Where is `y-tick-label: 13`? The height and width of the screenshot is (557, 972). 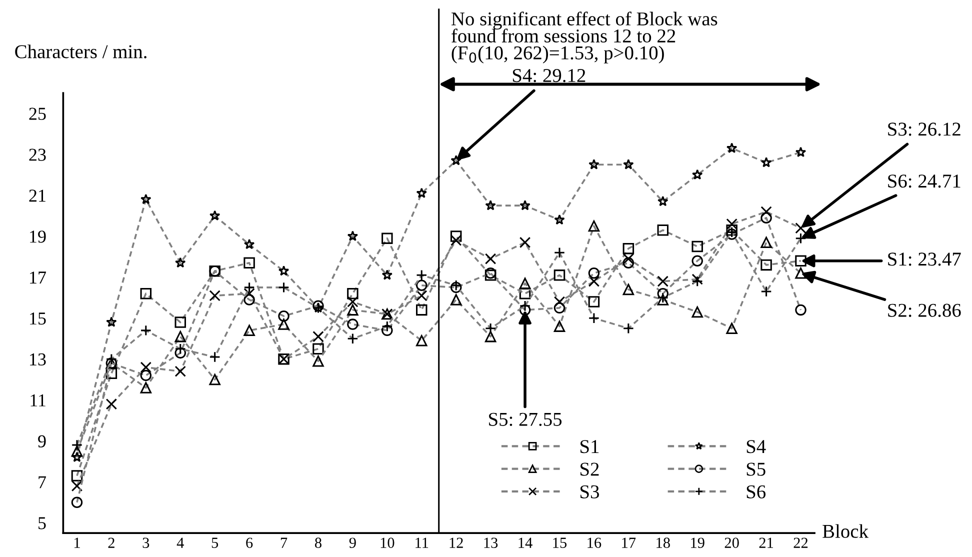 y-tick-label: 13 is located at coordinates (38, 359).